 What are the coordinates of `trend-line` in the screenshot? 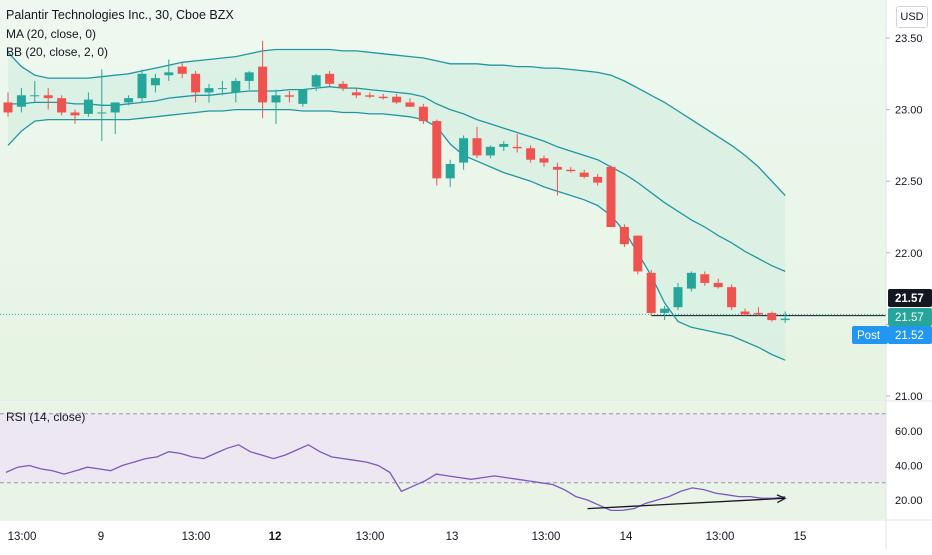 It's located at (686, 503).